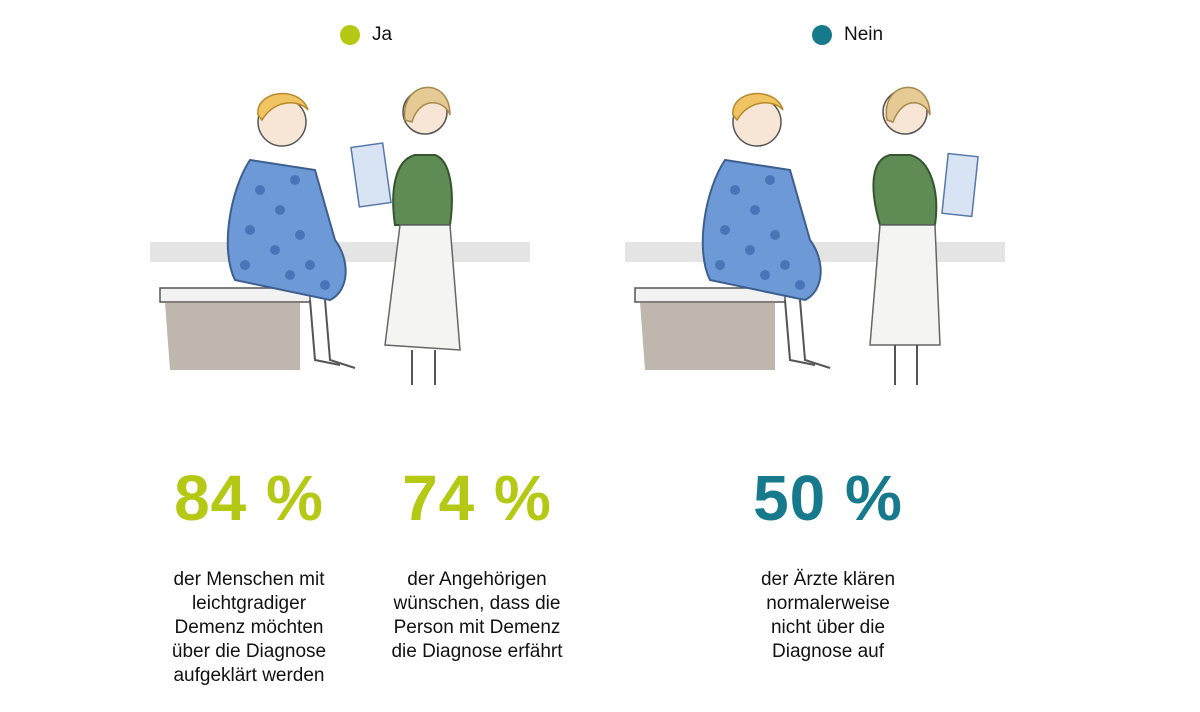  I want to click on stat-patients-value: 84 %, so click(249, 498).